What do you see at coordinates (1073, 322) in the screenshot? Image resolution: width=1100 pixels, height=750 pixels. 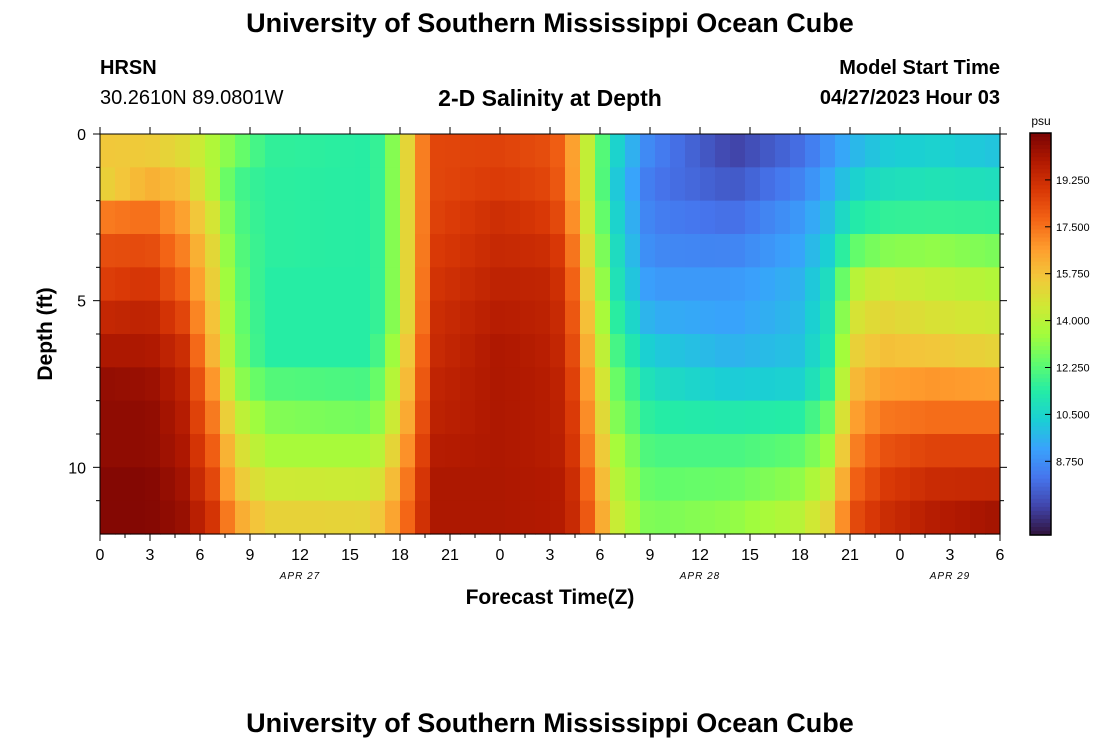 I see `colorbar-tick-label: 14.000` at bounding box center [1073, 322].